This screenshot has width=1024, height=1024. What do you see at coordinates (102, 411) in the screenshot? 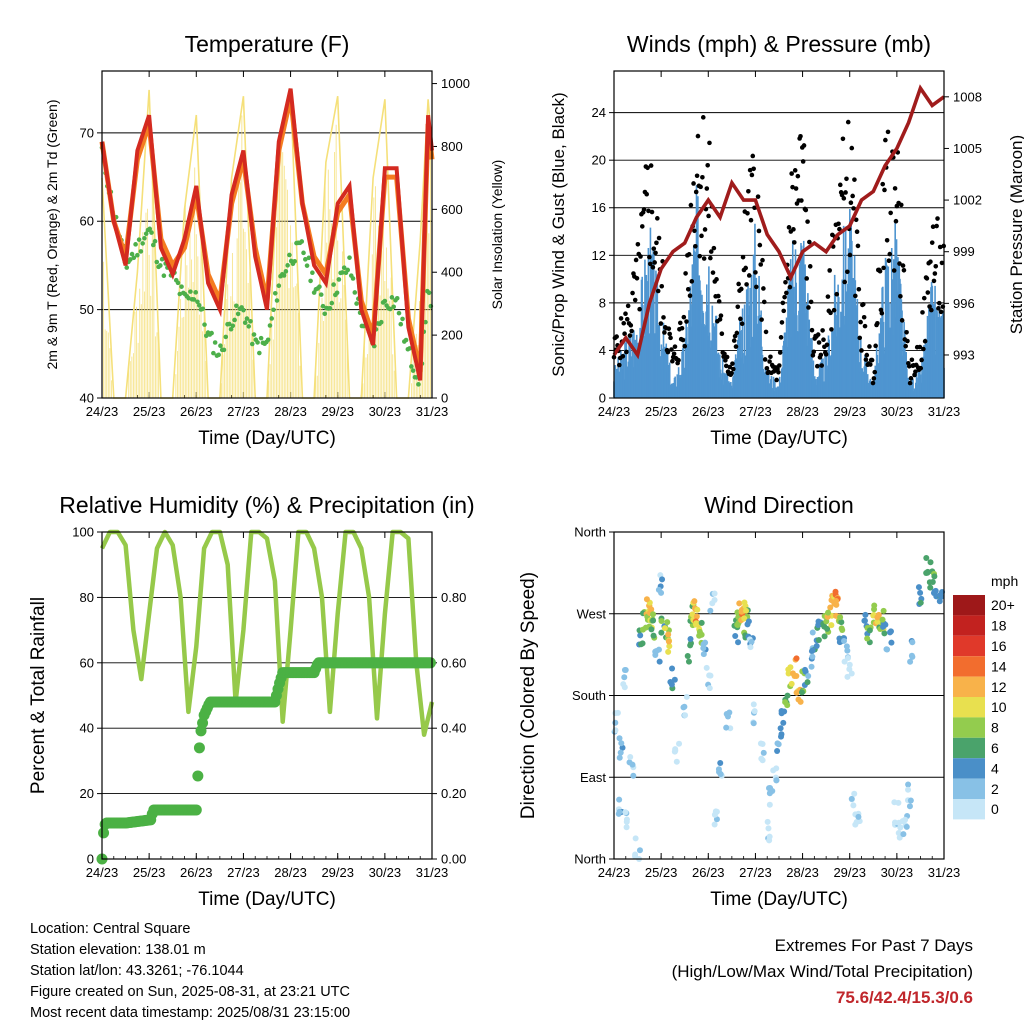
I see `x-tick-label: 24/23` at bounding box center [102, 411].